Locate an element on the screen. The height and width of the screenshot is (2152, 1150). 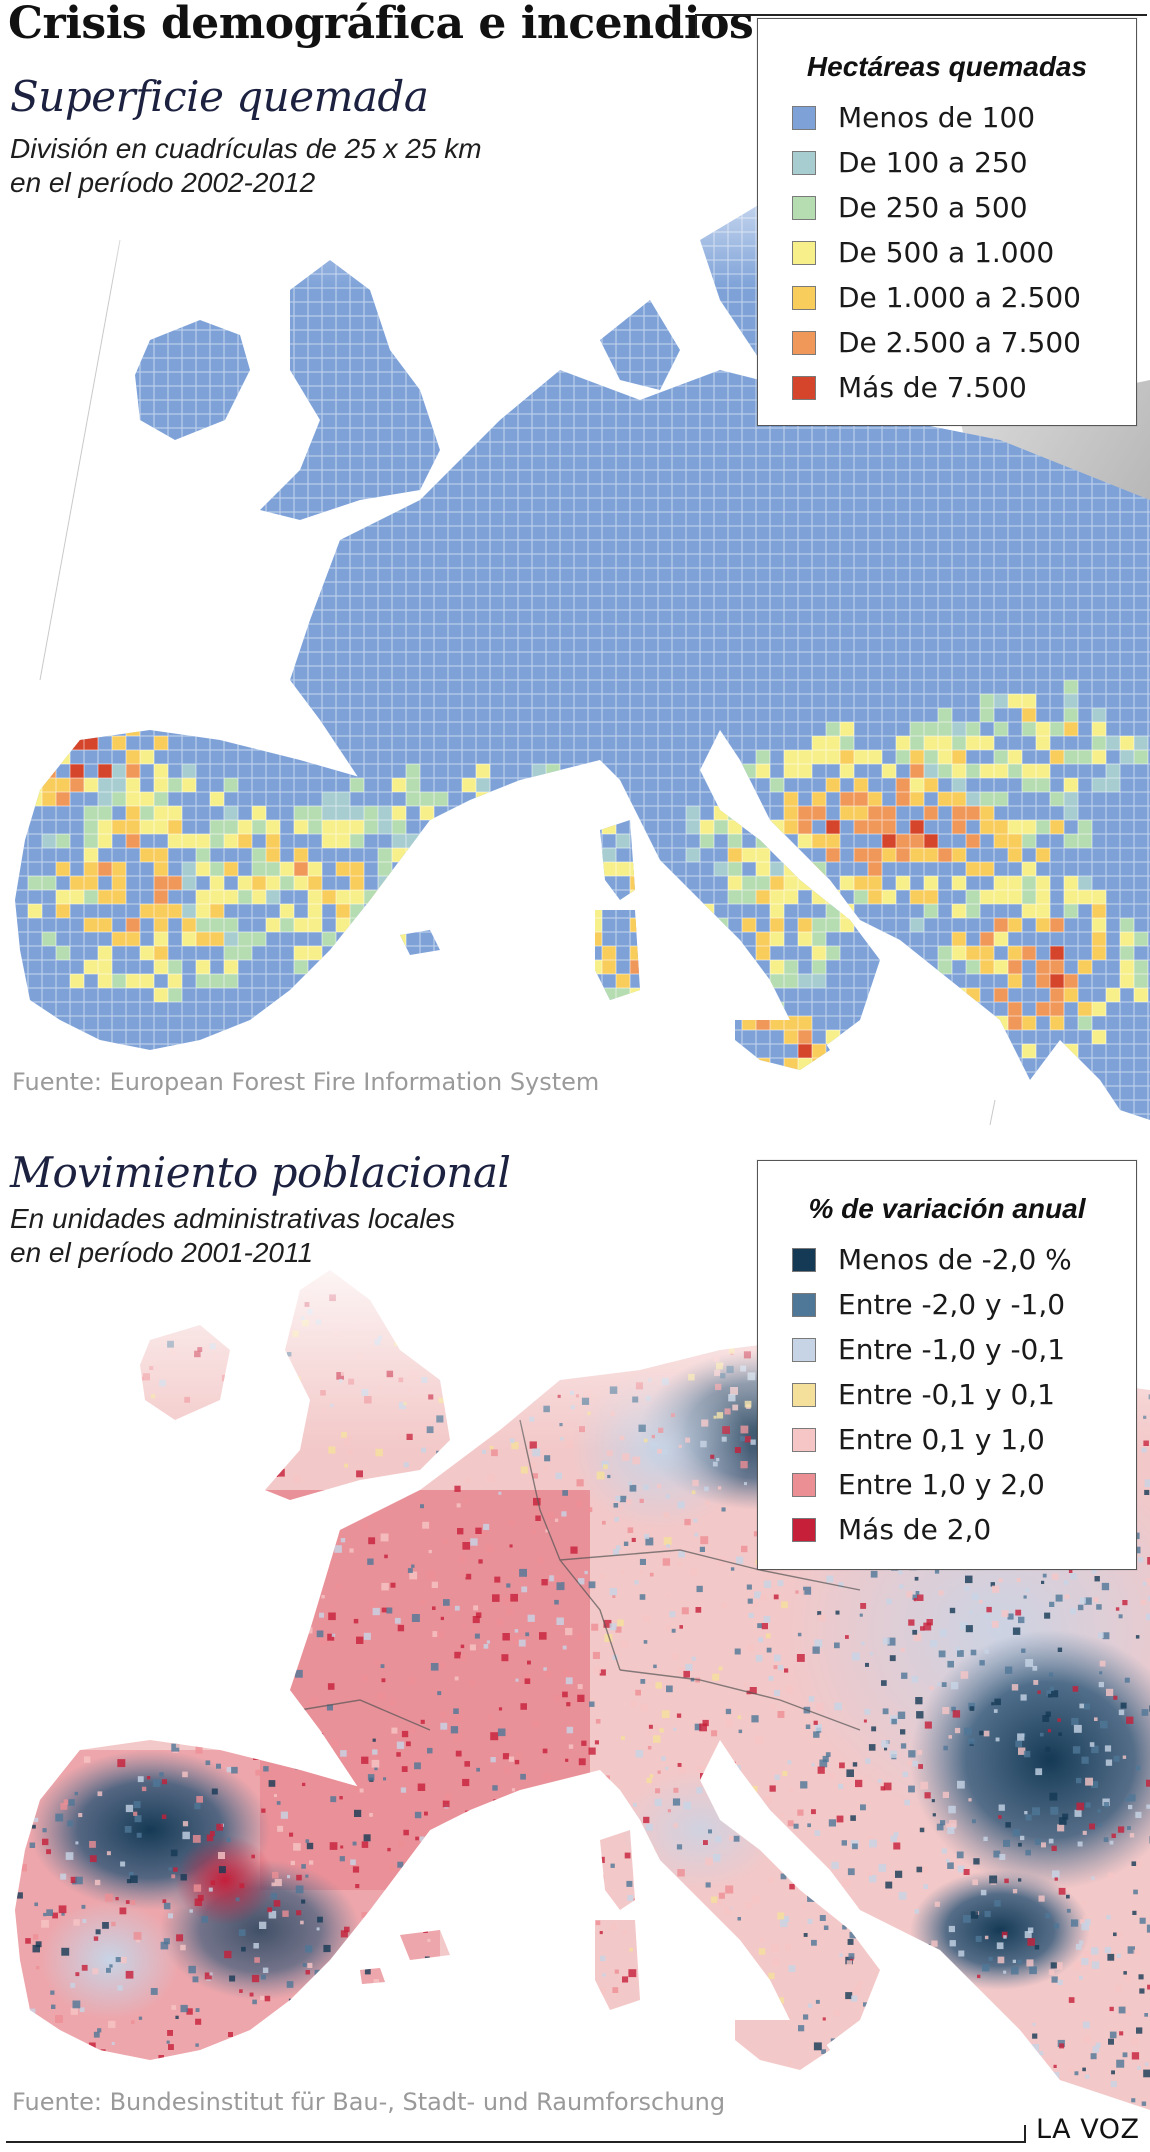
burned-legend-label: De 500 a 1.000 is located at coordinates (946, 252).